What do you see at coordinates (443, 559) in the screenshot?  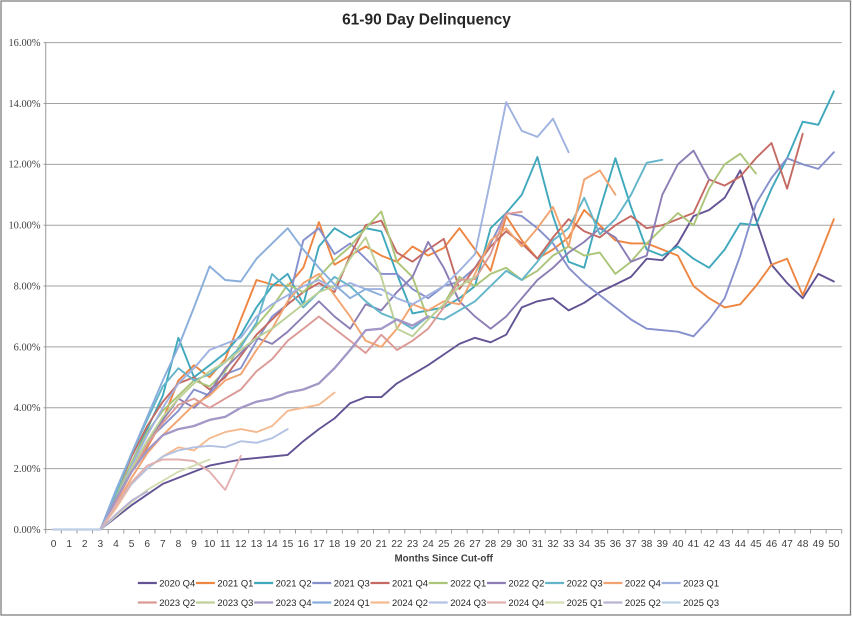 I see `svg-text: Months Since Cut-off` at bounding box center [443, 559].